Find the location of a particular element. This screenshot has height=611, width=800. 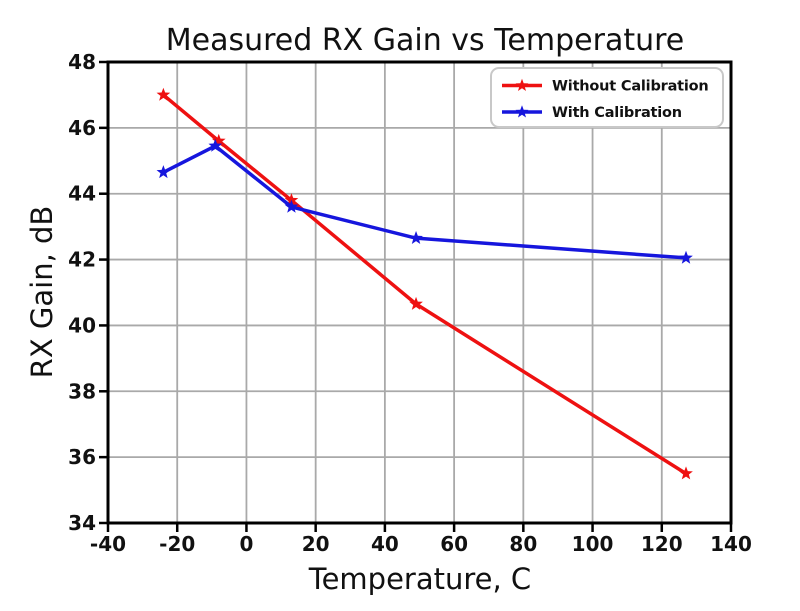

y-tick-label: 46 is located at coordinates (82, 128).